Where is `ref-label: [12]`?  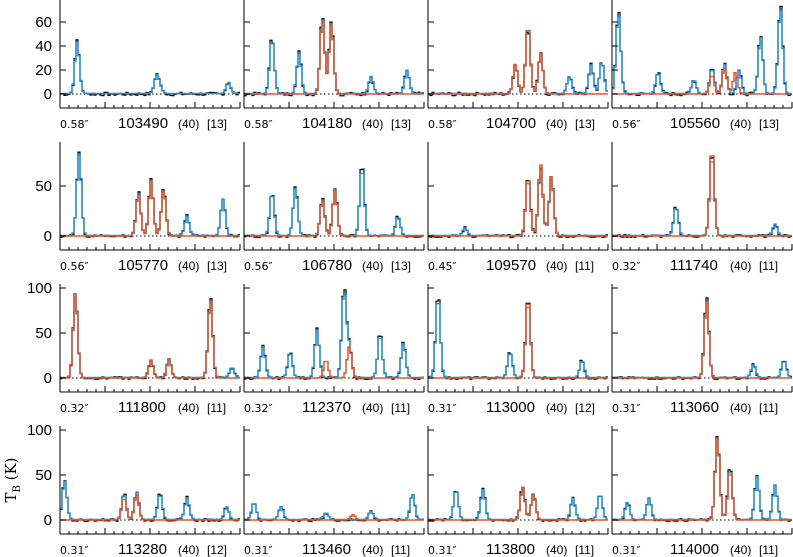 ref-label: [12] is located at coordinates (217, 550).